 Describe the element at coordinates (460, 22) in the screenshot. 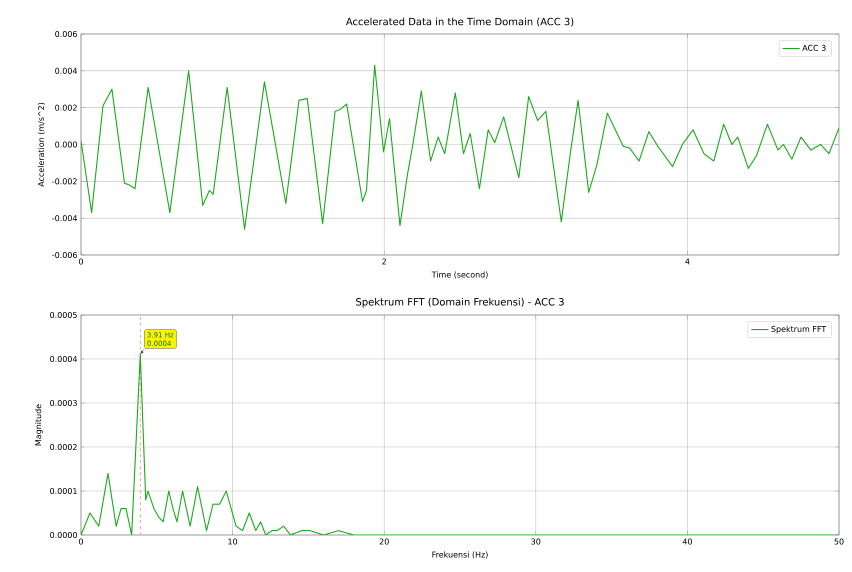

I see `chart-title: Accelerated Data in the Time Domain (ACC 3)` at that location.